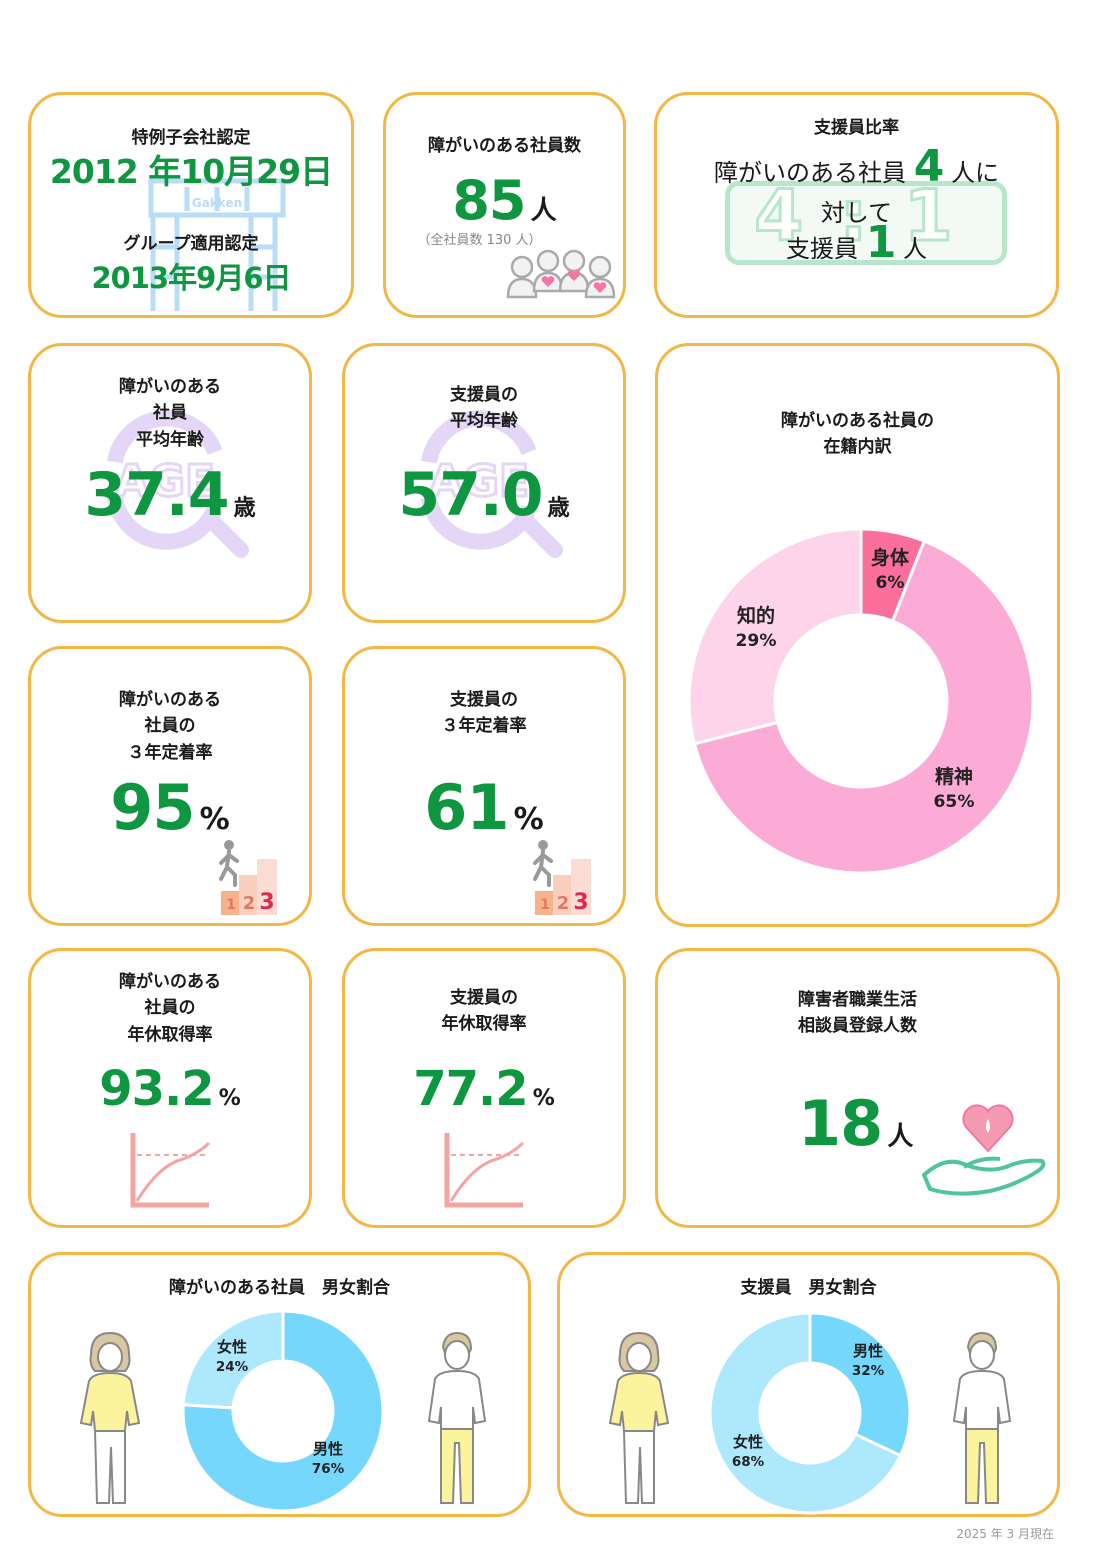 This screenshot has width=1100, height=1556. Describe the element at coordinates (984, 1150) in the screenshot. I see `heart-hand-icon` at that location.